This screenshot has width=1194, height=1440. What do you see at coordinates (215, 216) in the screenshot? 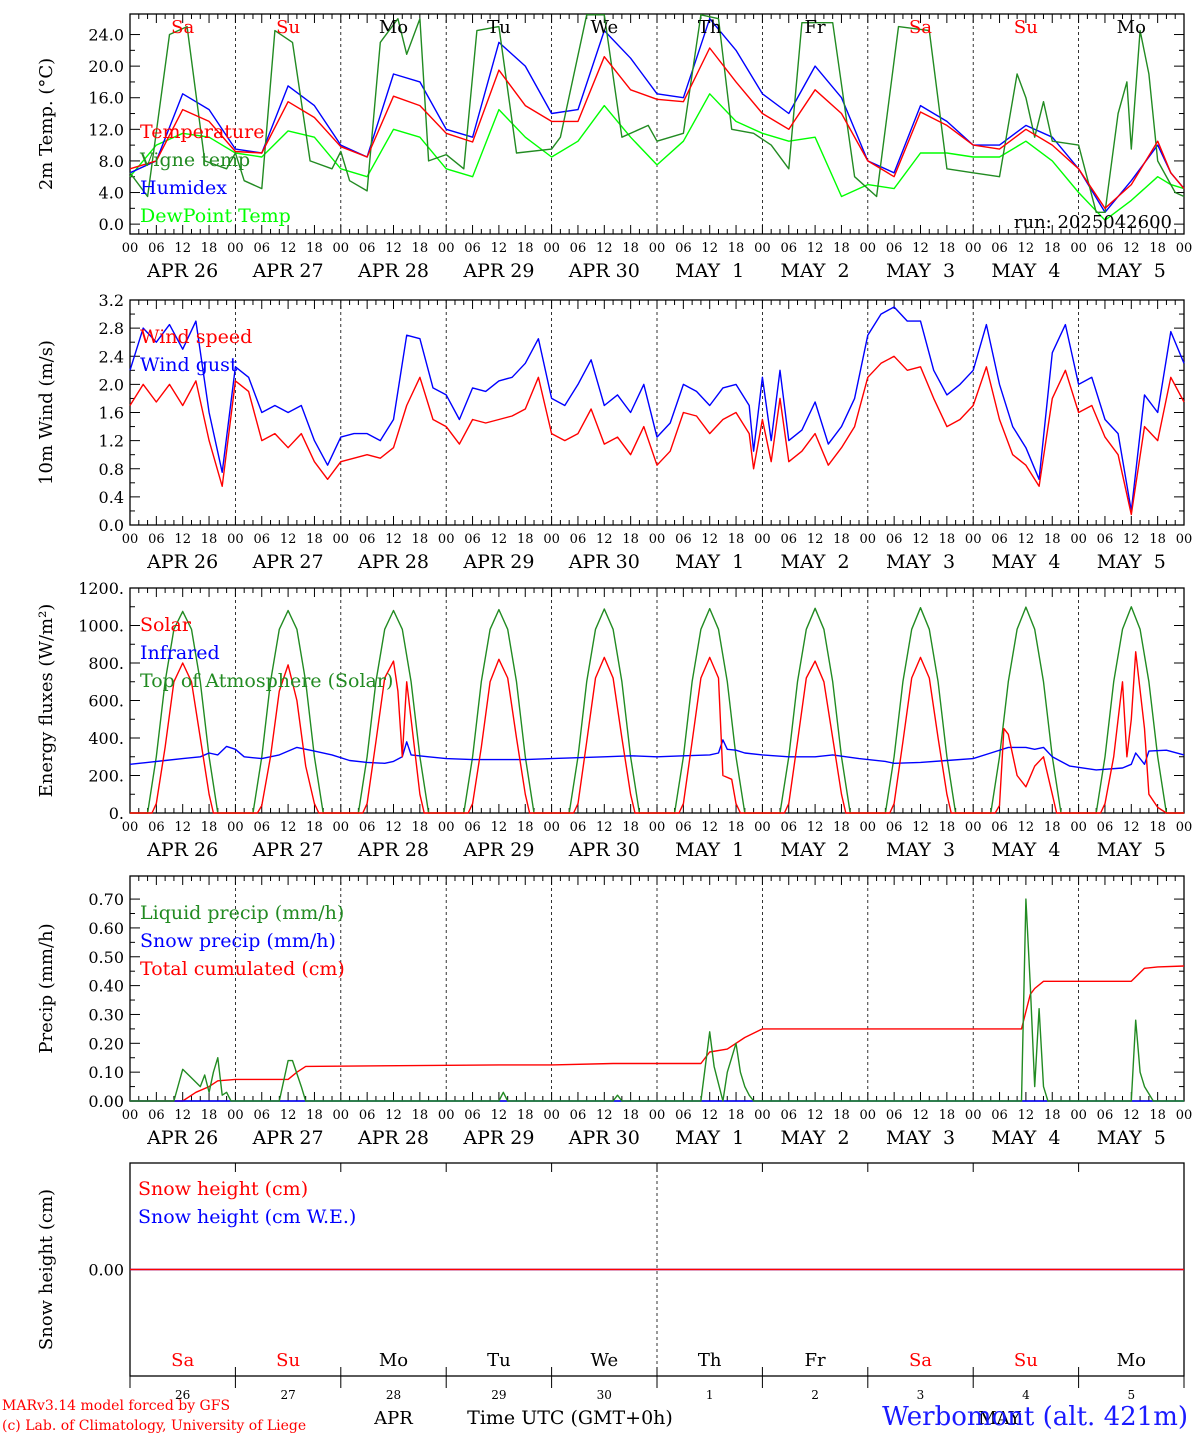
I see `legend-entry: DewPoint Temp` at bounding box center [215, 216].